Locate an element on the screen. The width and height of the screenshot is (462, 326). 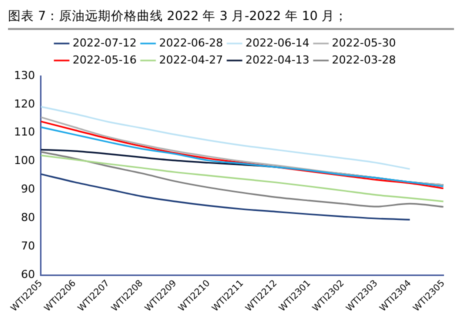
y-tick-label: 120 is located at coordinates (24, 103).